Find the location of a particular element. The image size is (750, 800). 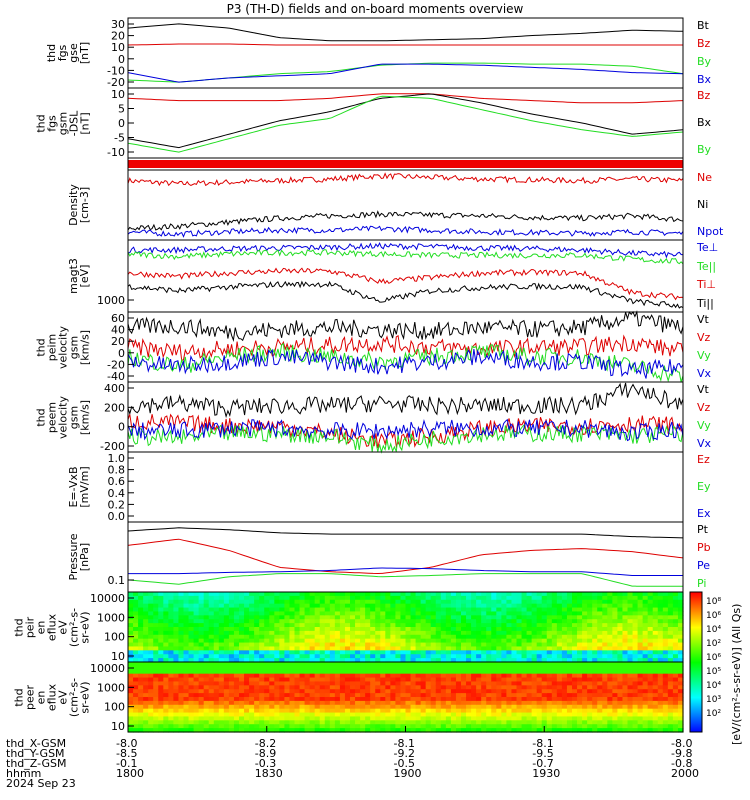

legend-Te⊥: Te⊥ is located at coordinates (708, 247).